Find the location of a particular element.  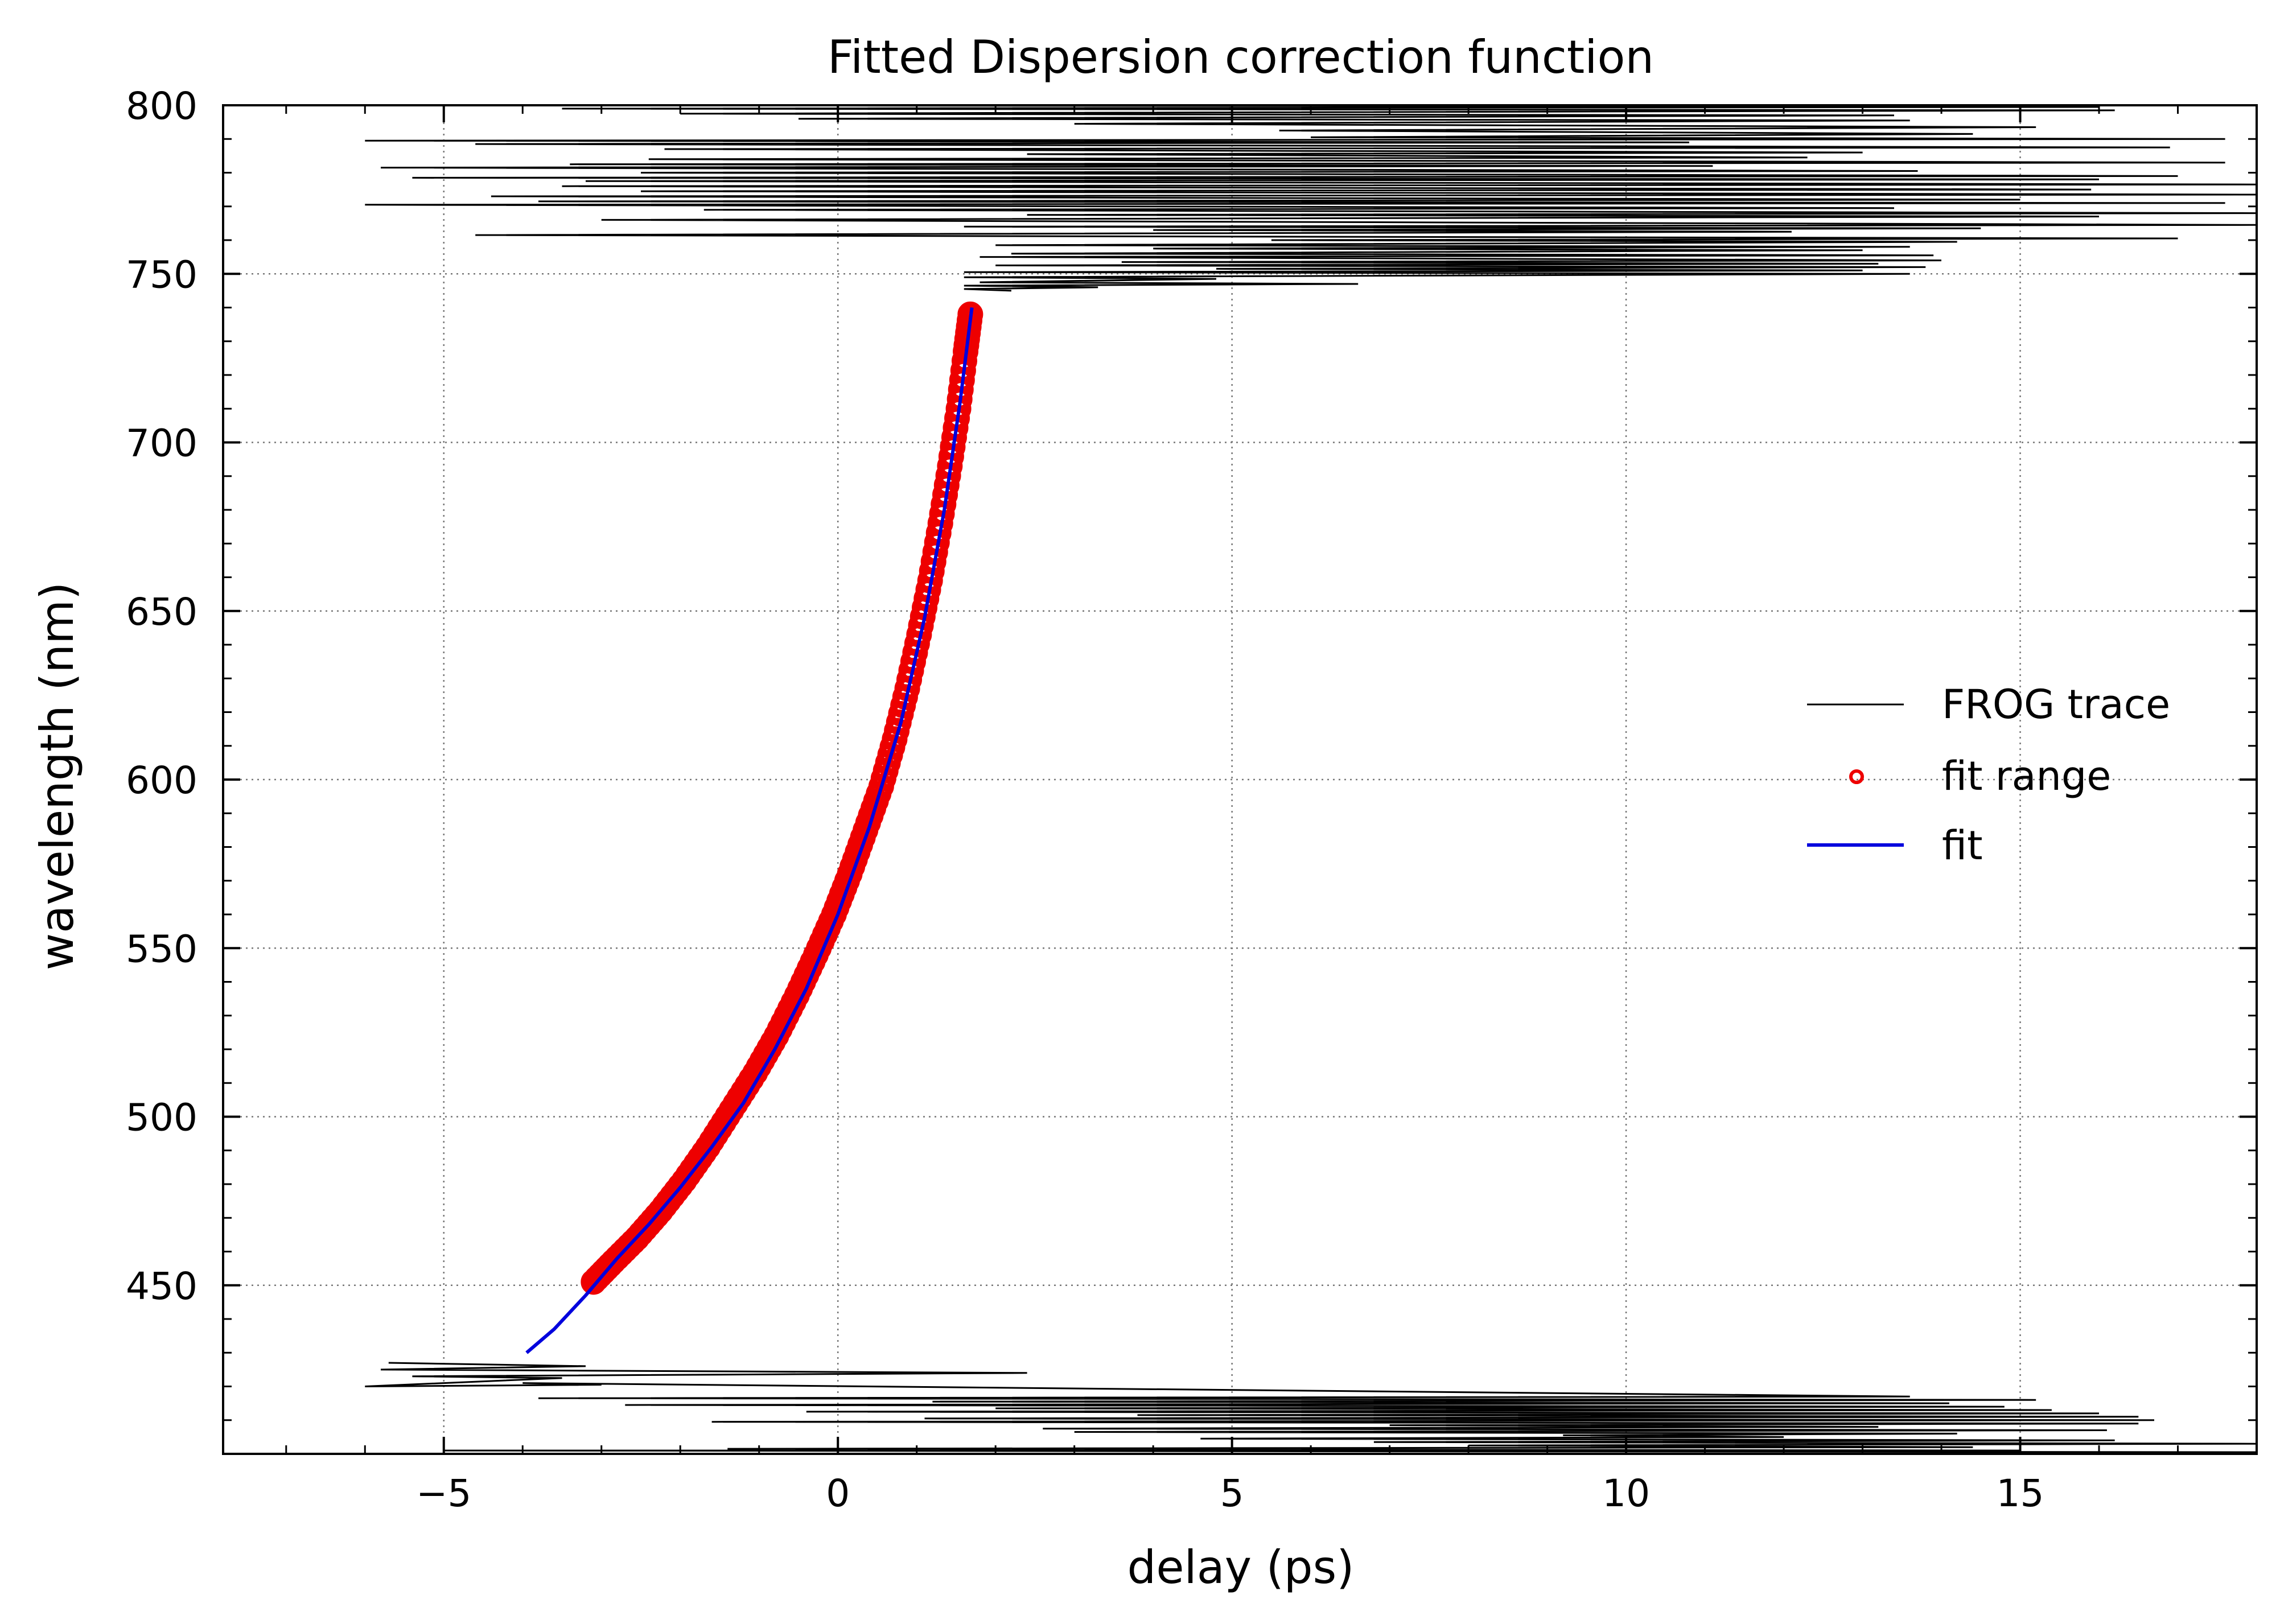

y-tick-label: 600 is located at coordinates (161, 780).